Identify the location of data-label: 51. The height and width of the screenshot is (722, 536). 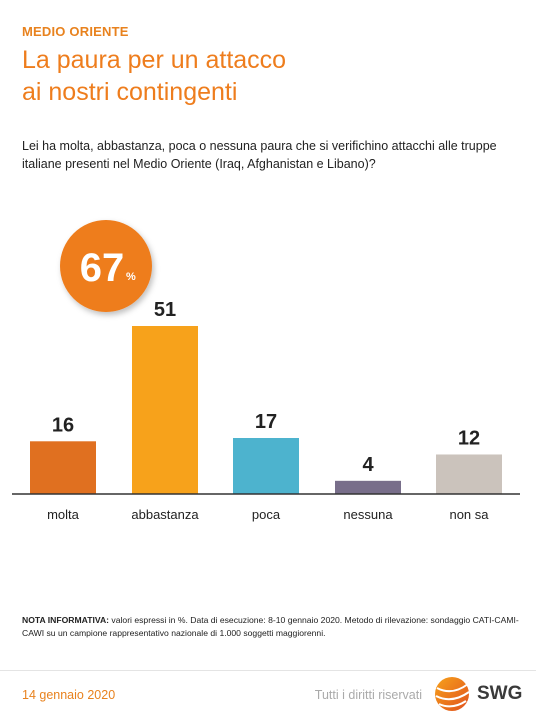
(165, 310).